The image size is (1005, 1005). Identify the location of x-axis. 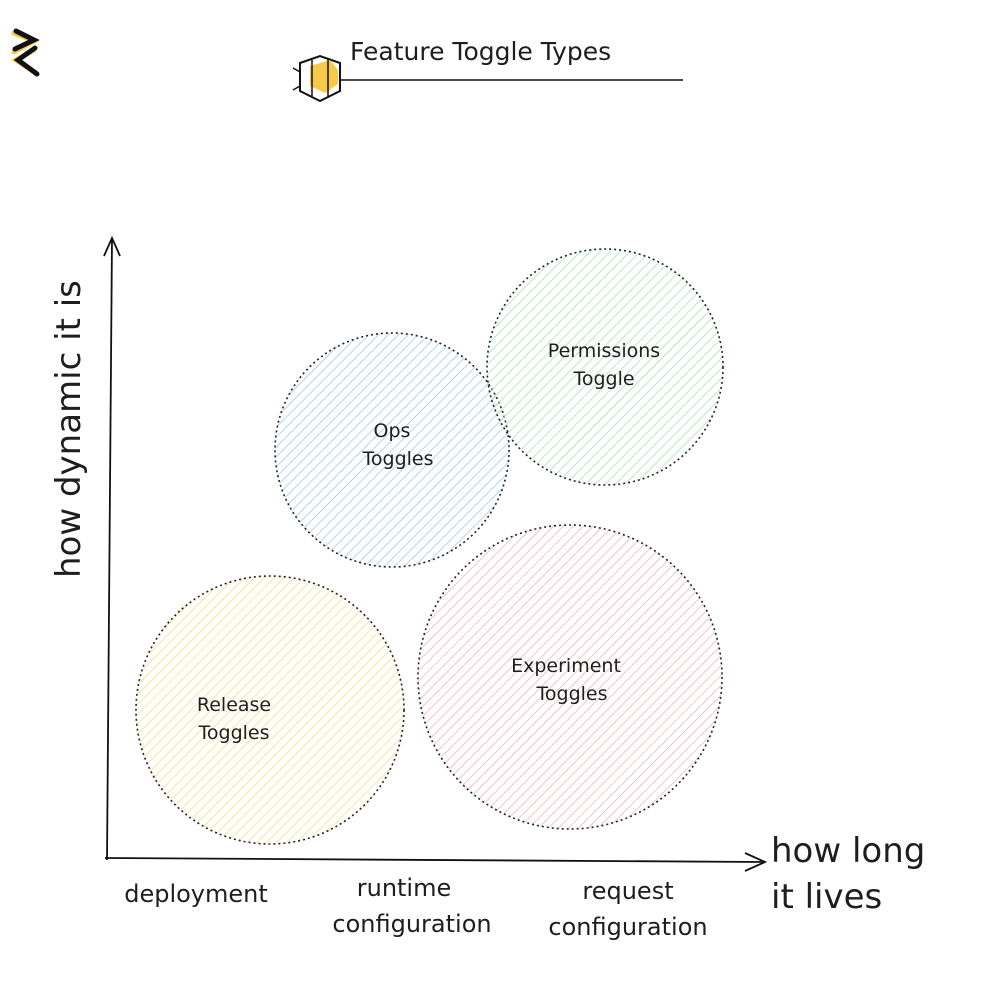
(436, 862).